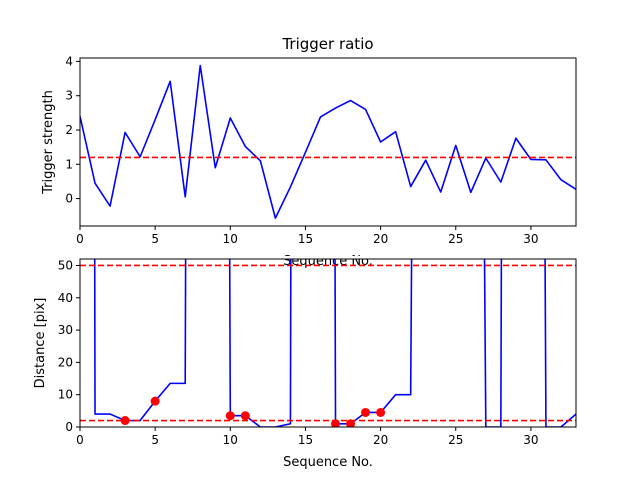  I want to click on bottom-x-tick-label: 20, so click(380, 440).